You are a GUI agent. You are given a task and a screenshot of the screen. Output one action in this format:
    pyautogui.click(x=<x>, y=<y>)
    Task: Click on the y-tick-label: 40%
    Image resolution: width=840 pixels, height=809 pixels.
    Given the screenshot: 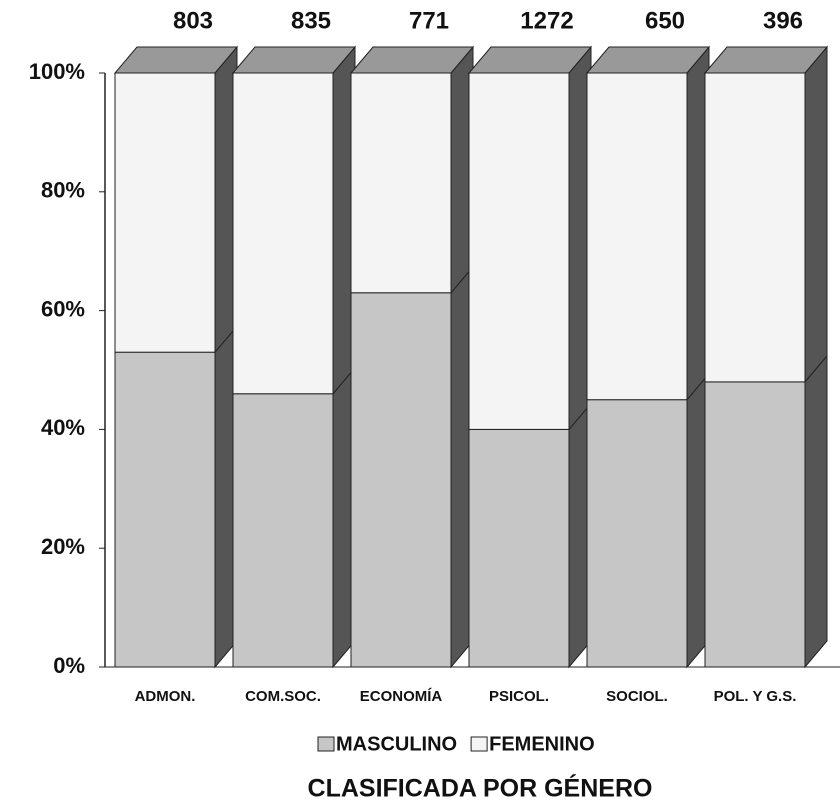 What is the action you would take?
    pyautogui.click(x=63, y=427)
    